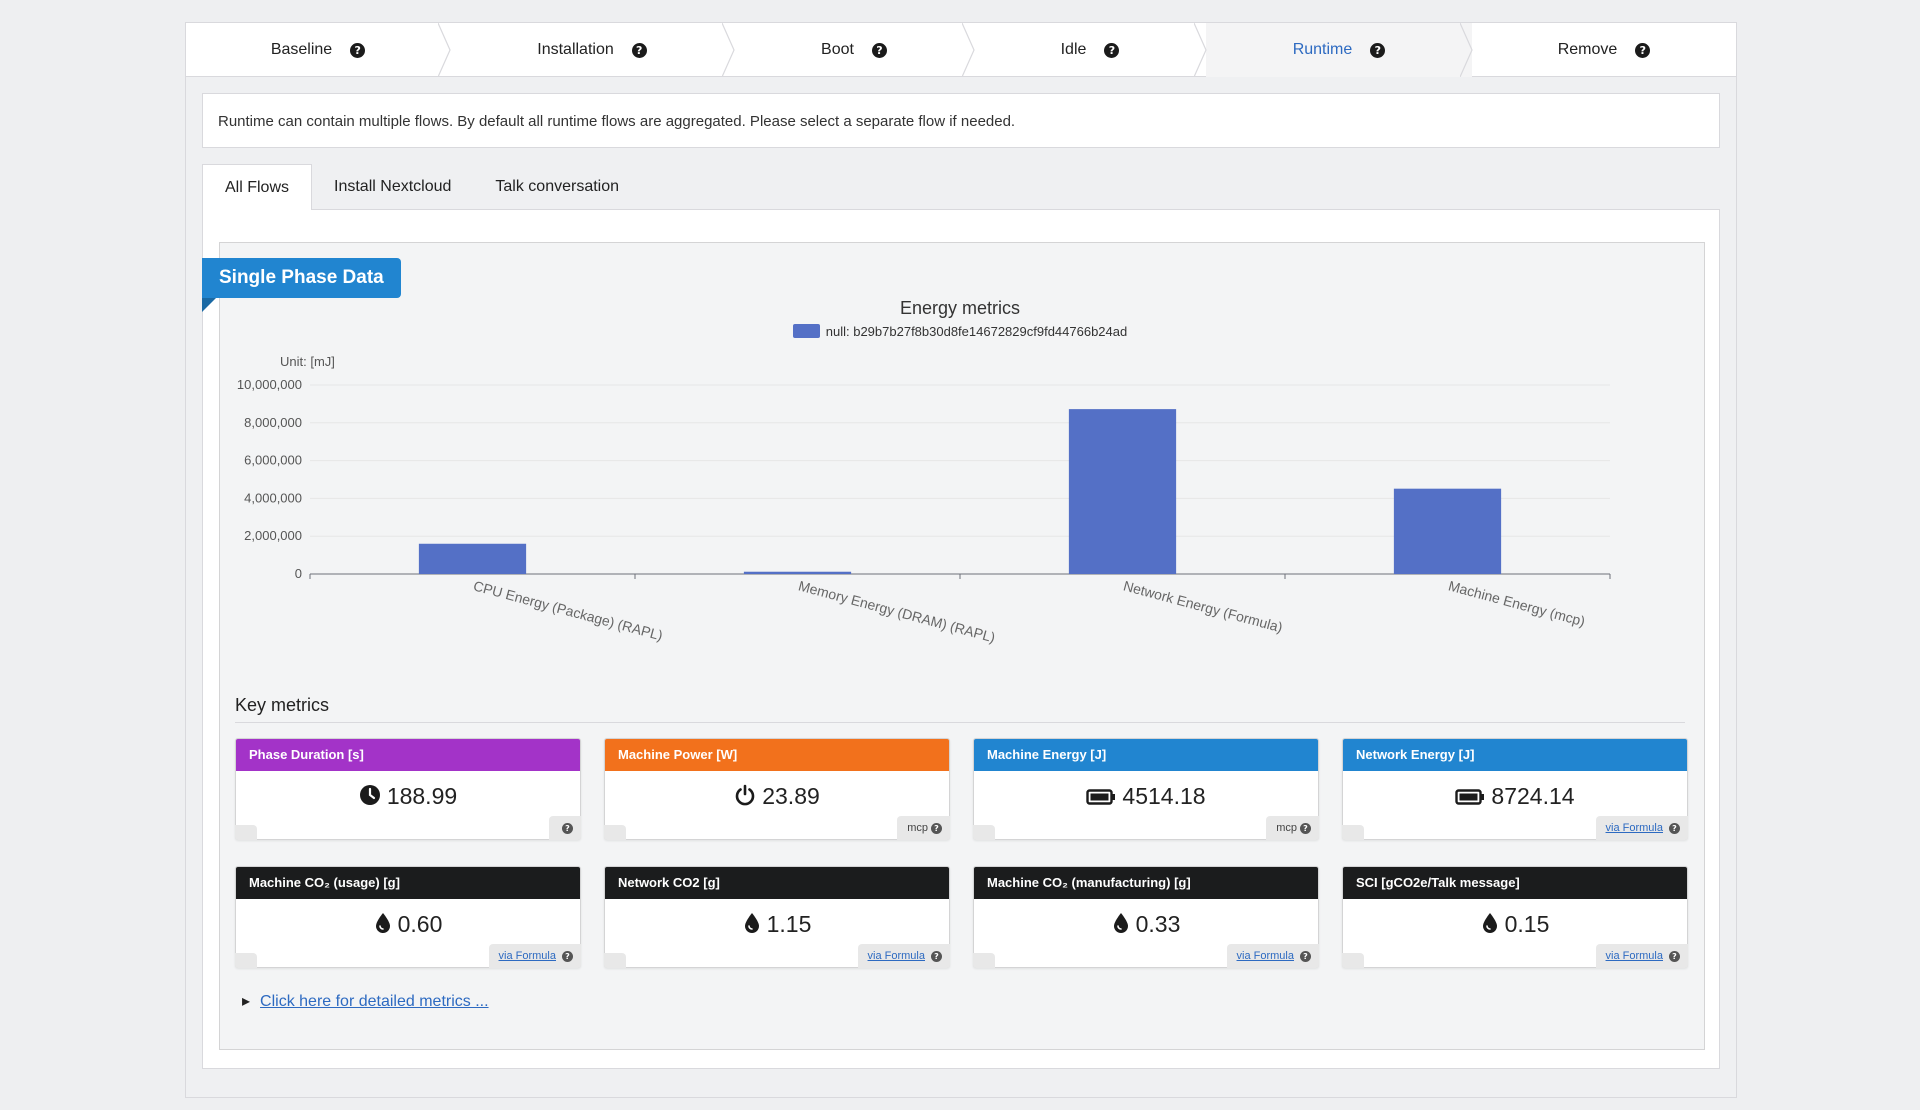  Describe the element at coordinates (791, 796) in the screenshot. I see `metric-value-text: 23.89` at that location.